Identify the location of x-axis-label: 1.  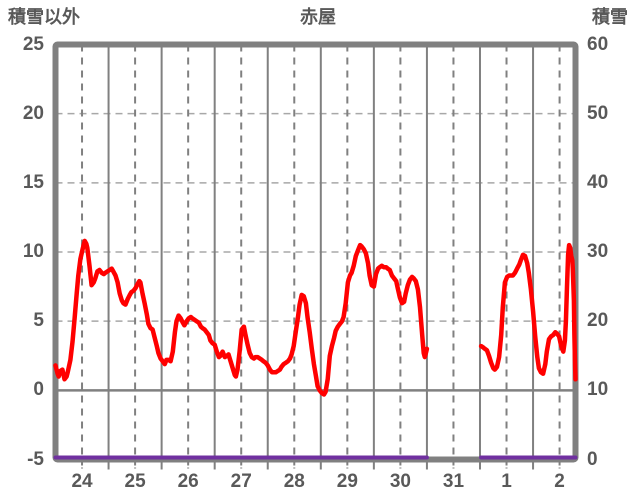
(506, 481).